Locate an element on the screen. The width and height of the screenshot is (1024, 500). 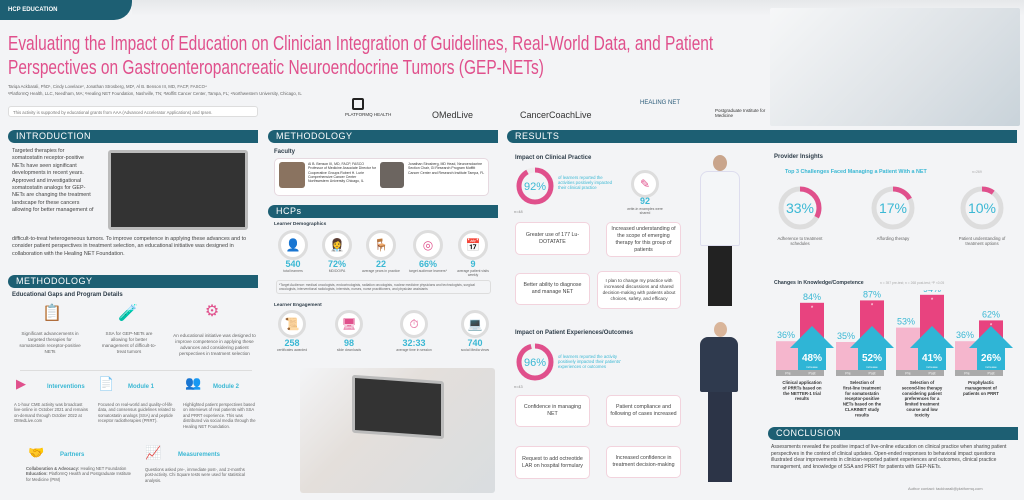
vials-icon: 🧪 is located at coordinates (128, 313).